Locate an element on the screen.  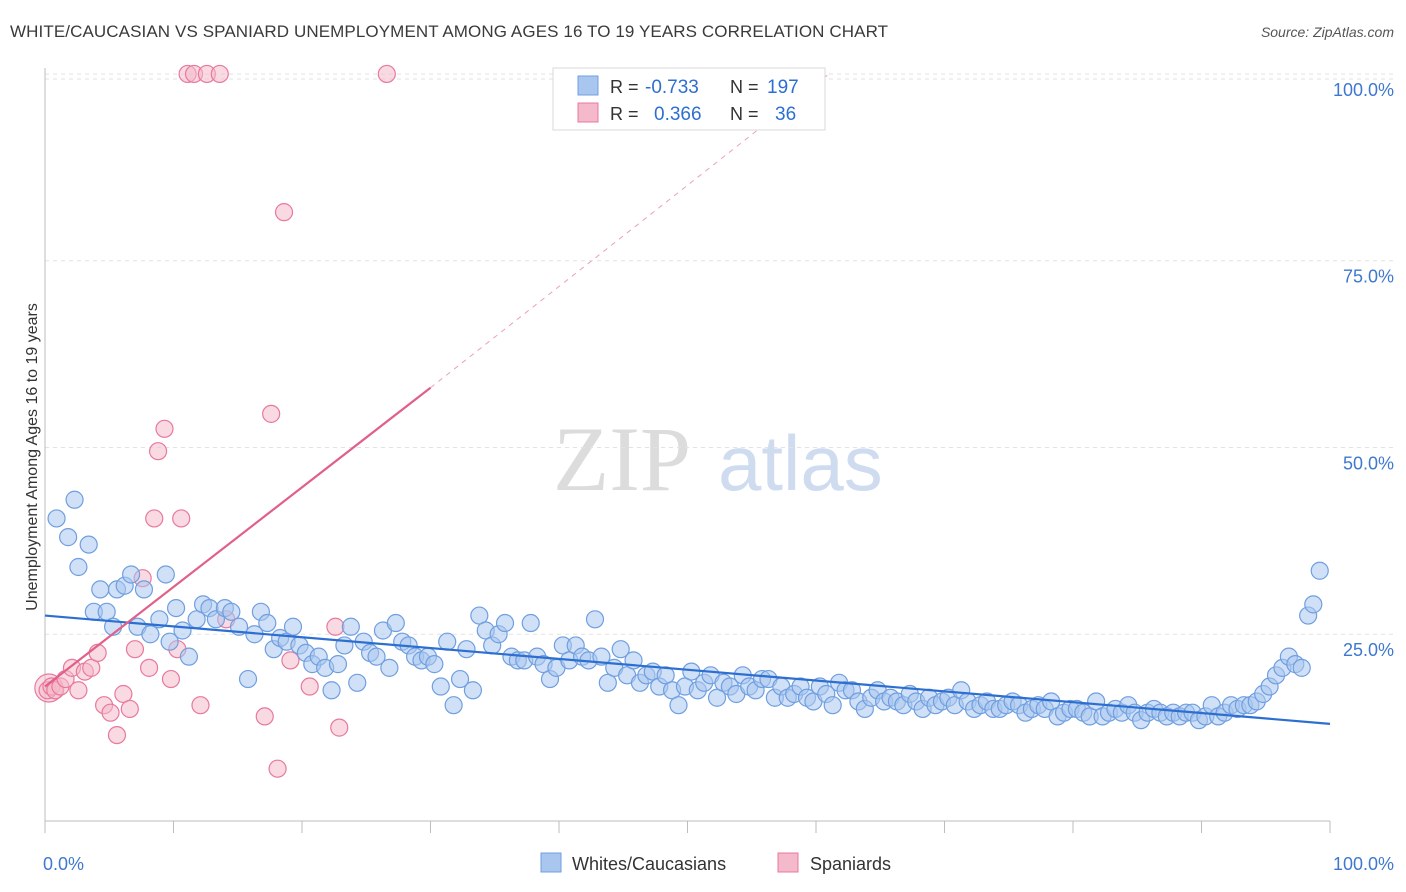
stats-r-value: -0.733 is located at coordinates (672, 87).